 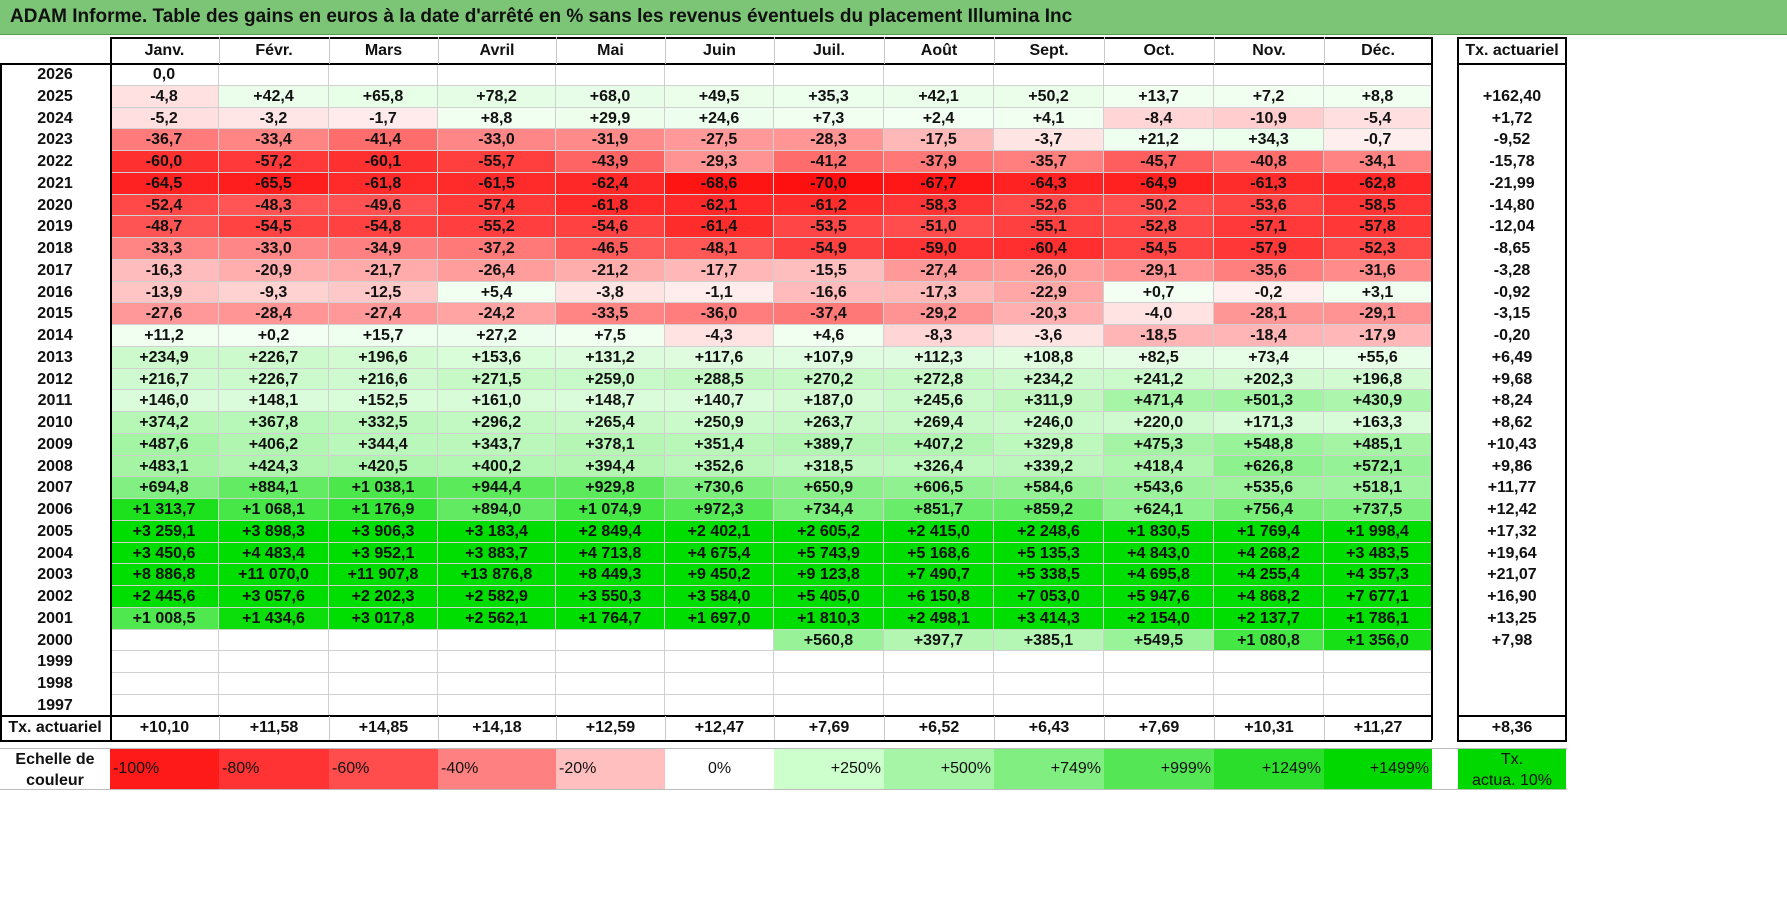 I want to click on table-cell: -0,2, so click(x=1269, y=292).